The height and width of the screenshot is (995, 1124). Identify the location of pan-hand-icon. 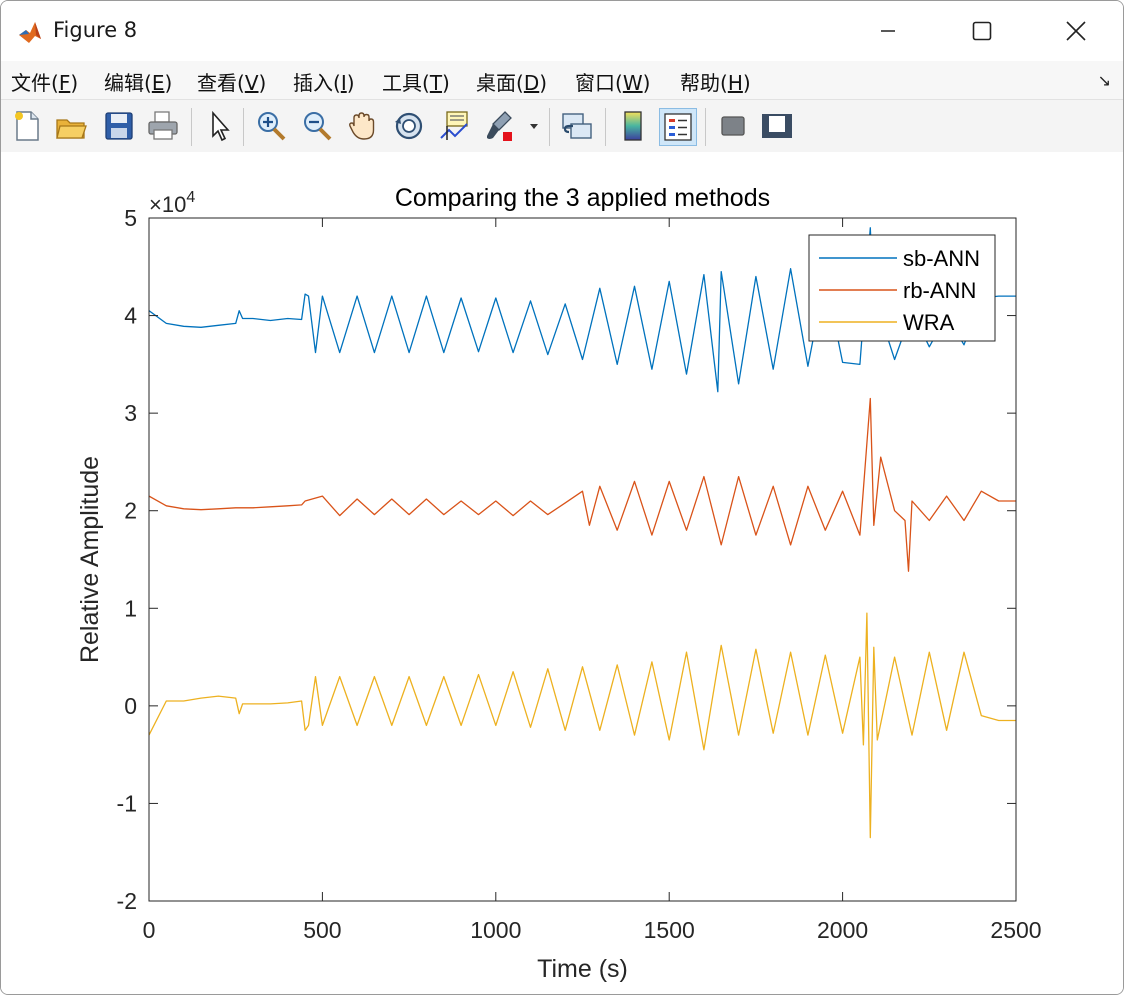
(363, 126).